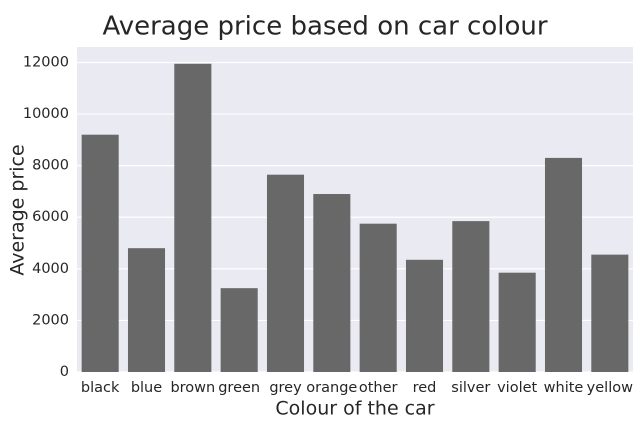 The width and height of the screenshot is (642, 425). What do you see at coordinates (239, 388) in the screenshot?
I see `x-tick-label-green: green` at bounding box center [239, 388].